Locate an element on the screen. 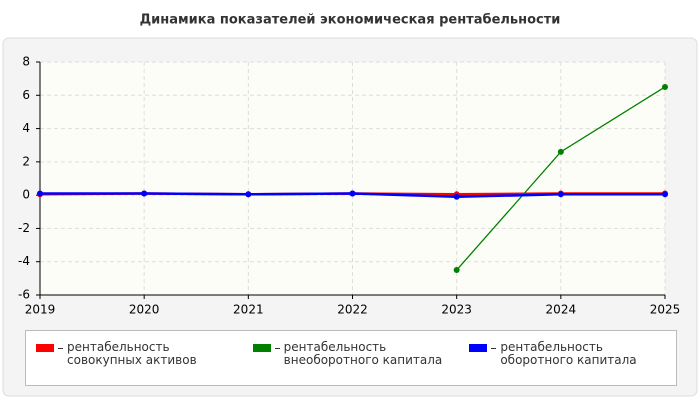 The height and width of the screenshot is (400, 700). y-tick-label: -6 is located at coordinates (24, 295).